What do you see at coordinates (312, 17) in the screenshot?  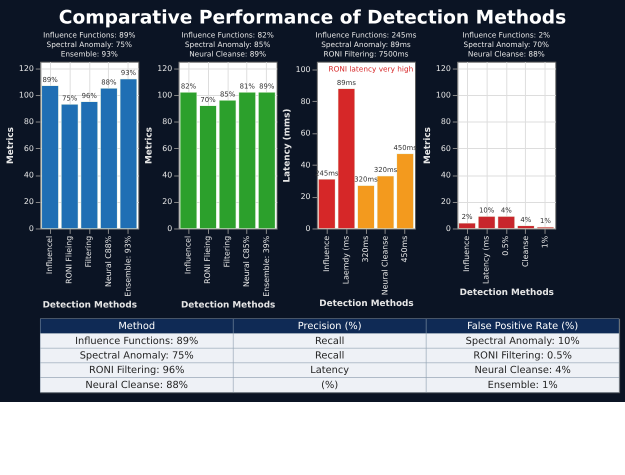 I see `text: Comparative Performance of Detection Methods` at bounding box center [312, 17].